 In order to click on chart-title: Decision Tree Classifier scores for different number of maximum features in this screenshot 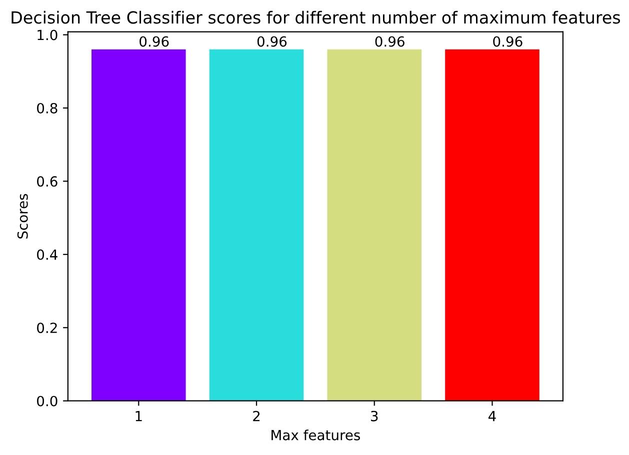, I will do `click(316, 17)`.